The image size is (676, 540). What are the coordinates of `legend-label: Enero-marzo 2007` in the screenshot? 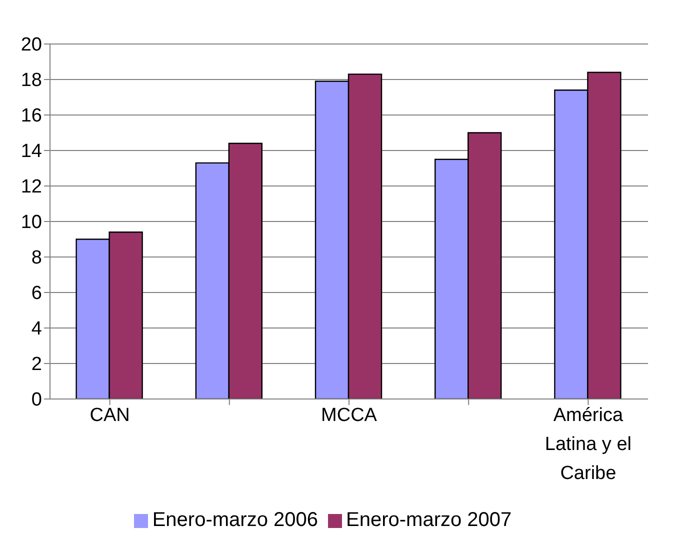 It's located at (429, 520).